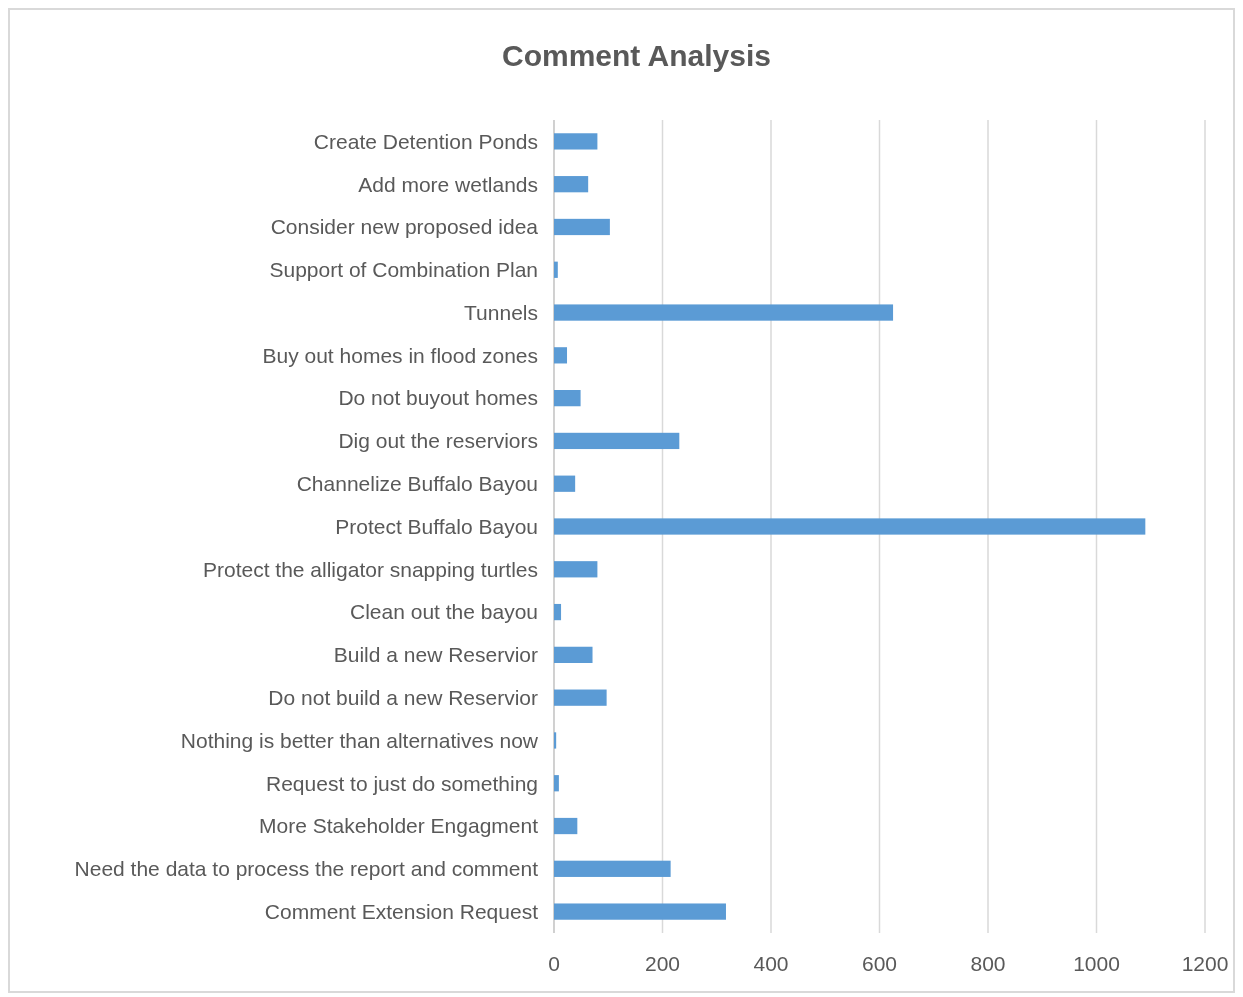 This screenshot has width=1243, height=997. What do you see at coordinates (425, 141) in the screenshot?
I see `y-tick-label: Create Detention Ponds` at bounding box center [425, 141].